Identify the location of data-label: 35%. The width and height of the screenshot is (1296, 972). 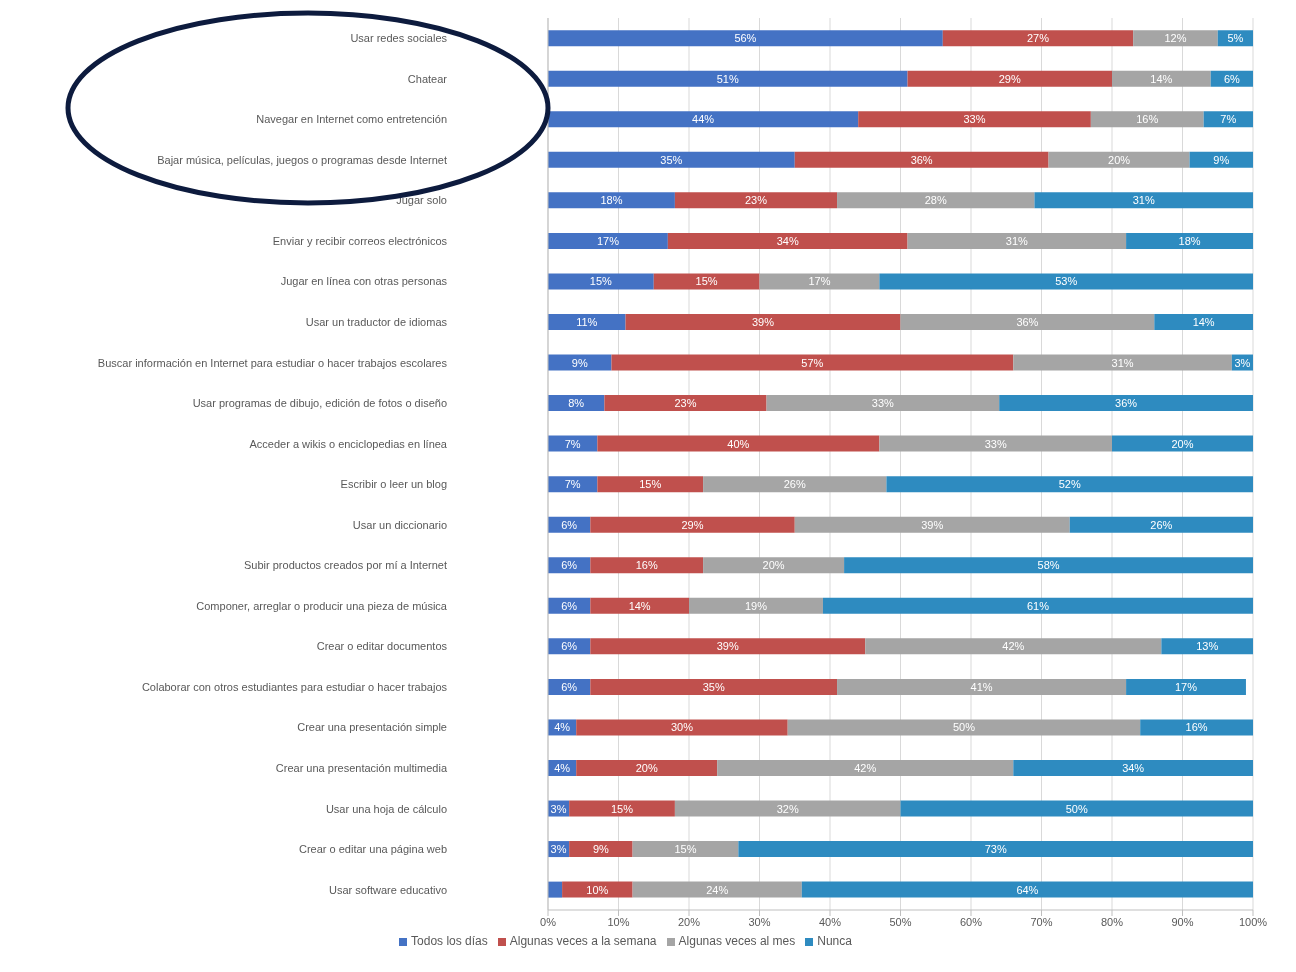
(713, 686).